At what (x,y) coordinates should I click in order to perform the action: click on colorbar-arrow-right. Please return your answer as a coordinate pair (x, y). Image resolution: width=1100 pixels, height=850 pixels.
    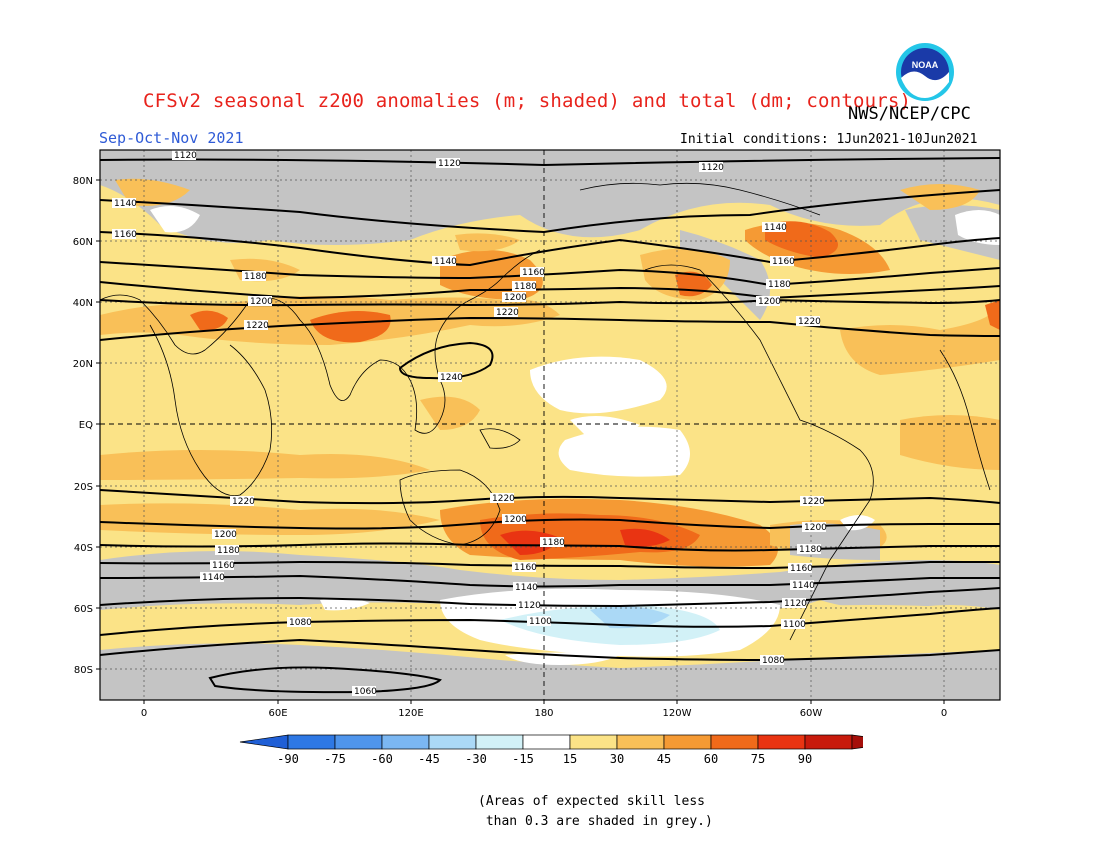
    Looking at the image, I should click on (857, 742).